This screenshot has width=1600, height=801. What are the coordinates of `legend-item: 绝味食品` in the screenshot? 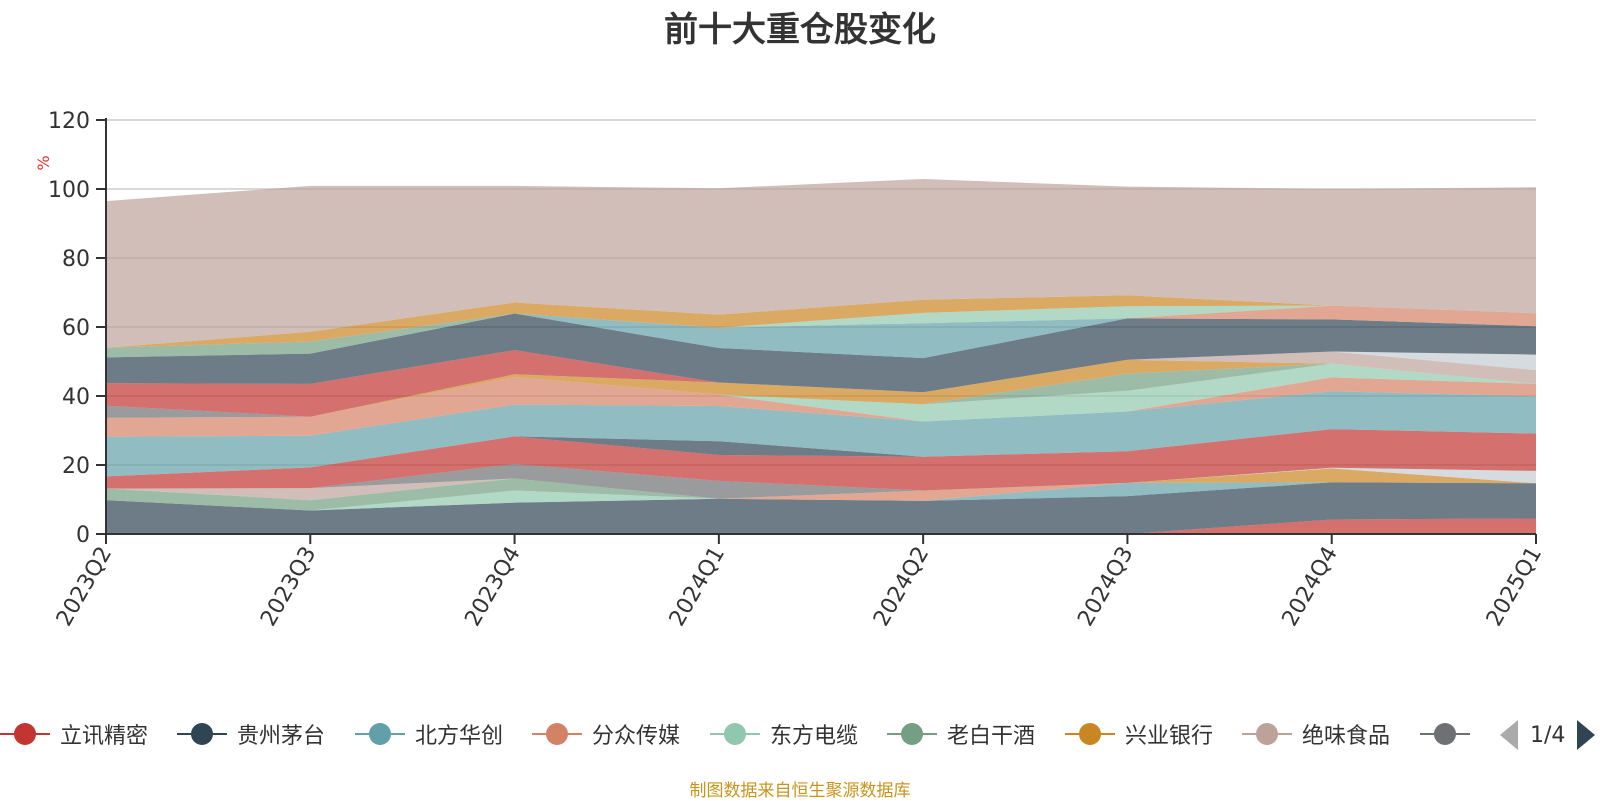 It's located at (1316, 734).